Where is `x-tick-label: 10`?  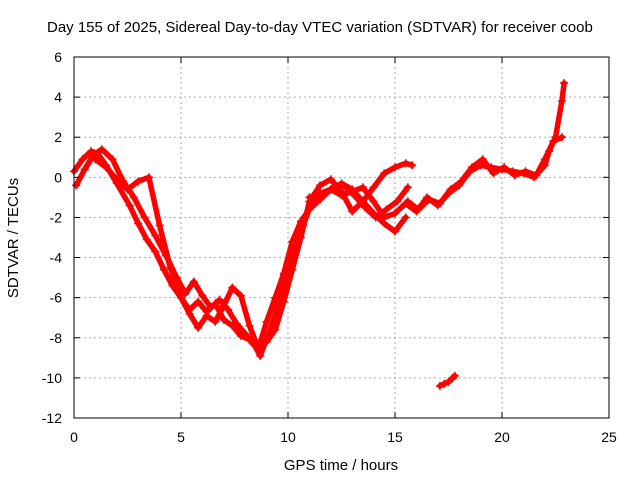
x-tick-label: 10 is located at coordinates (288, 437).